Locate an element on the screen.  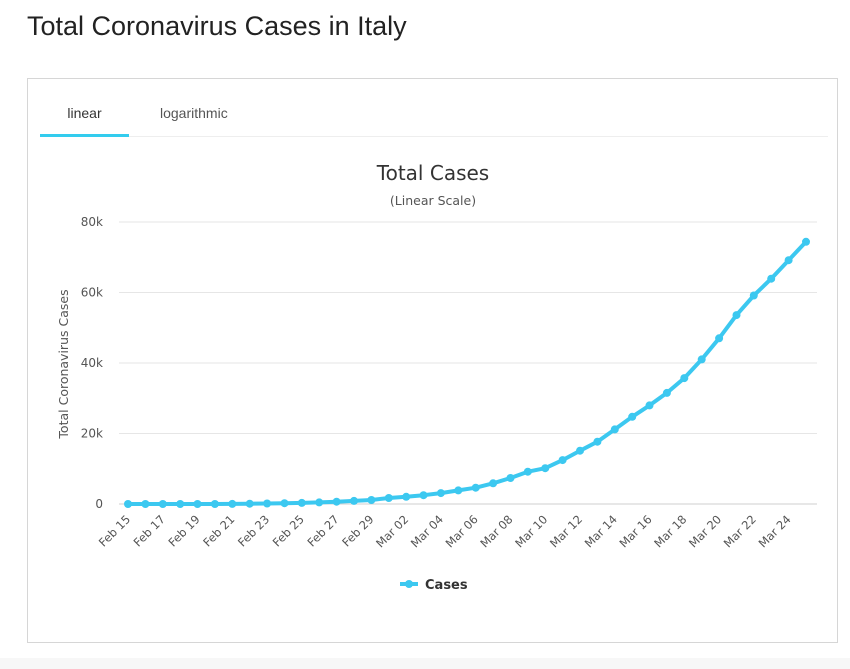
x-tick-label: Feb 29 is located at coordinates (357, 530).